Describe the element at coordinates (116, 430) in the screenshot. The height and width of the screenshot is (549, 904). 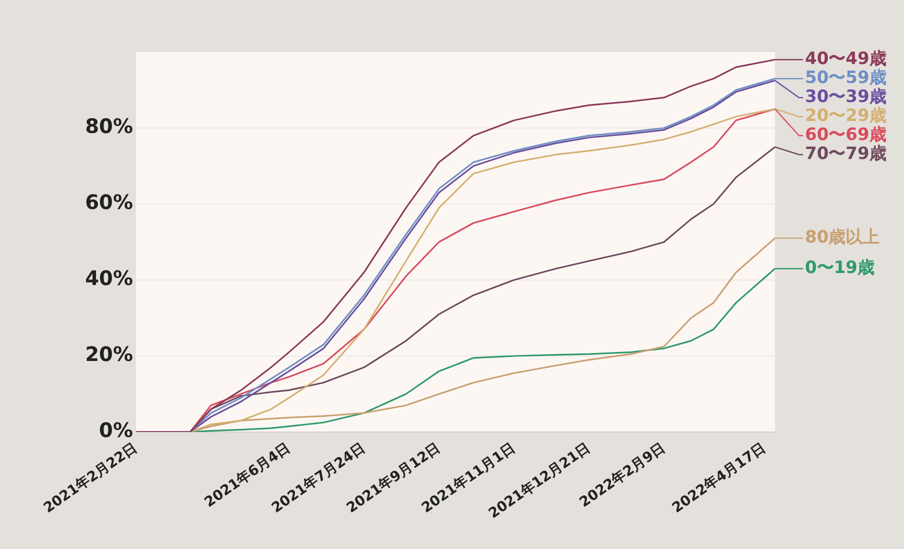
I see `y-tick-label: 0%` at that location.